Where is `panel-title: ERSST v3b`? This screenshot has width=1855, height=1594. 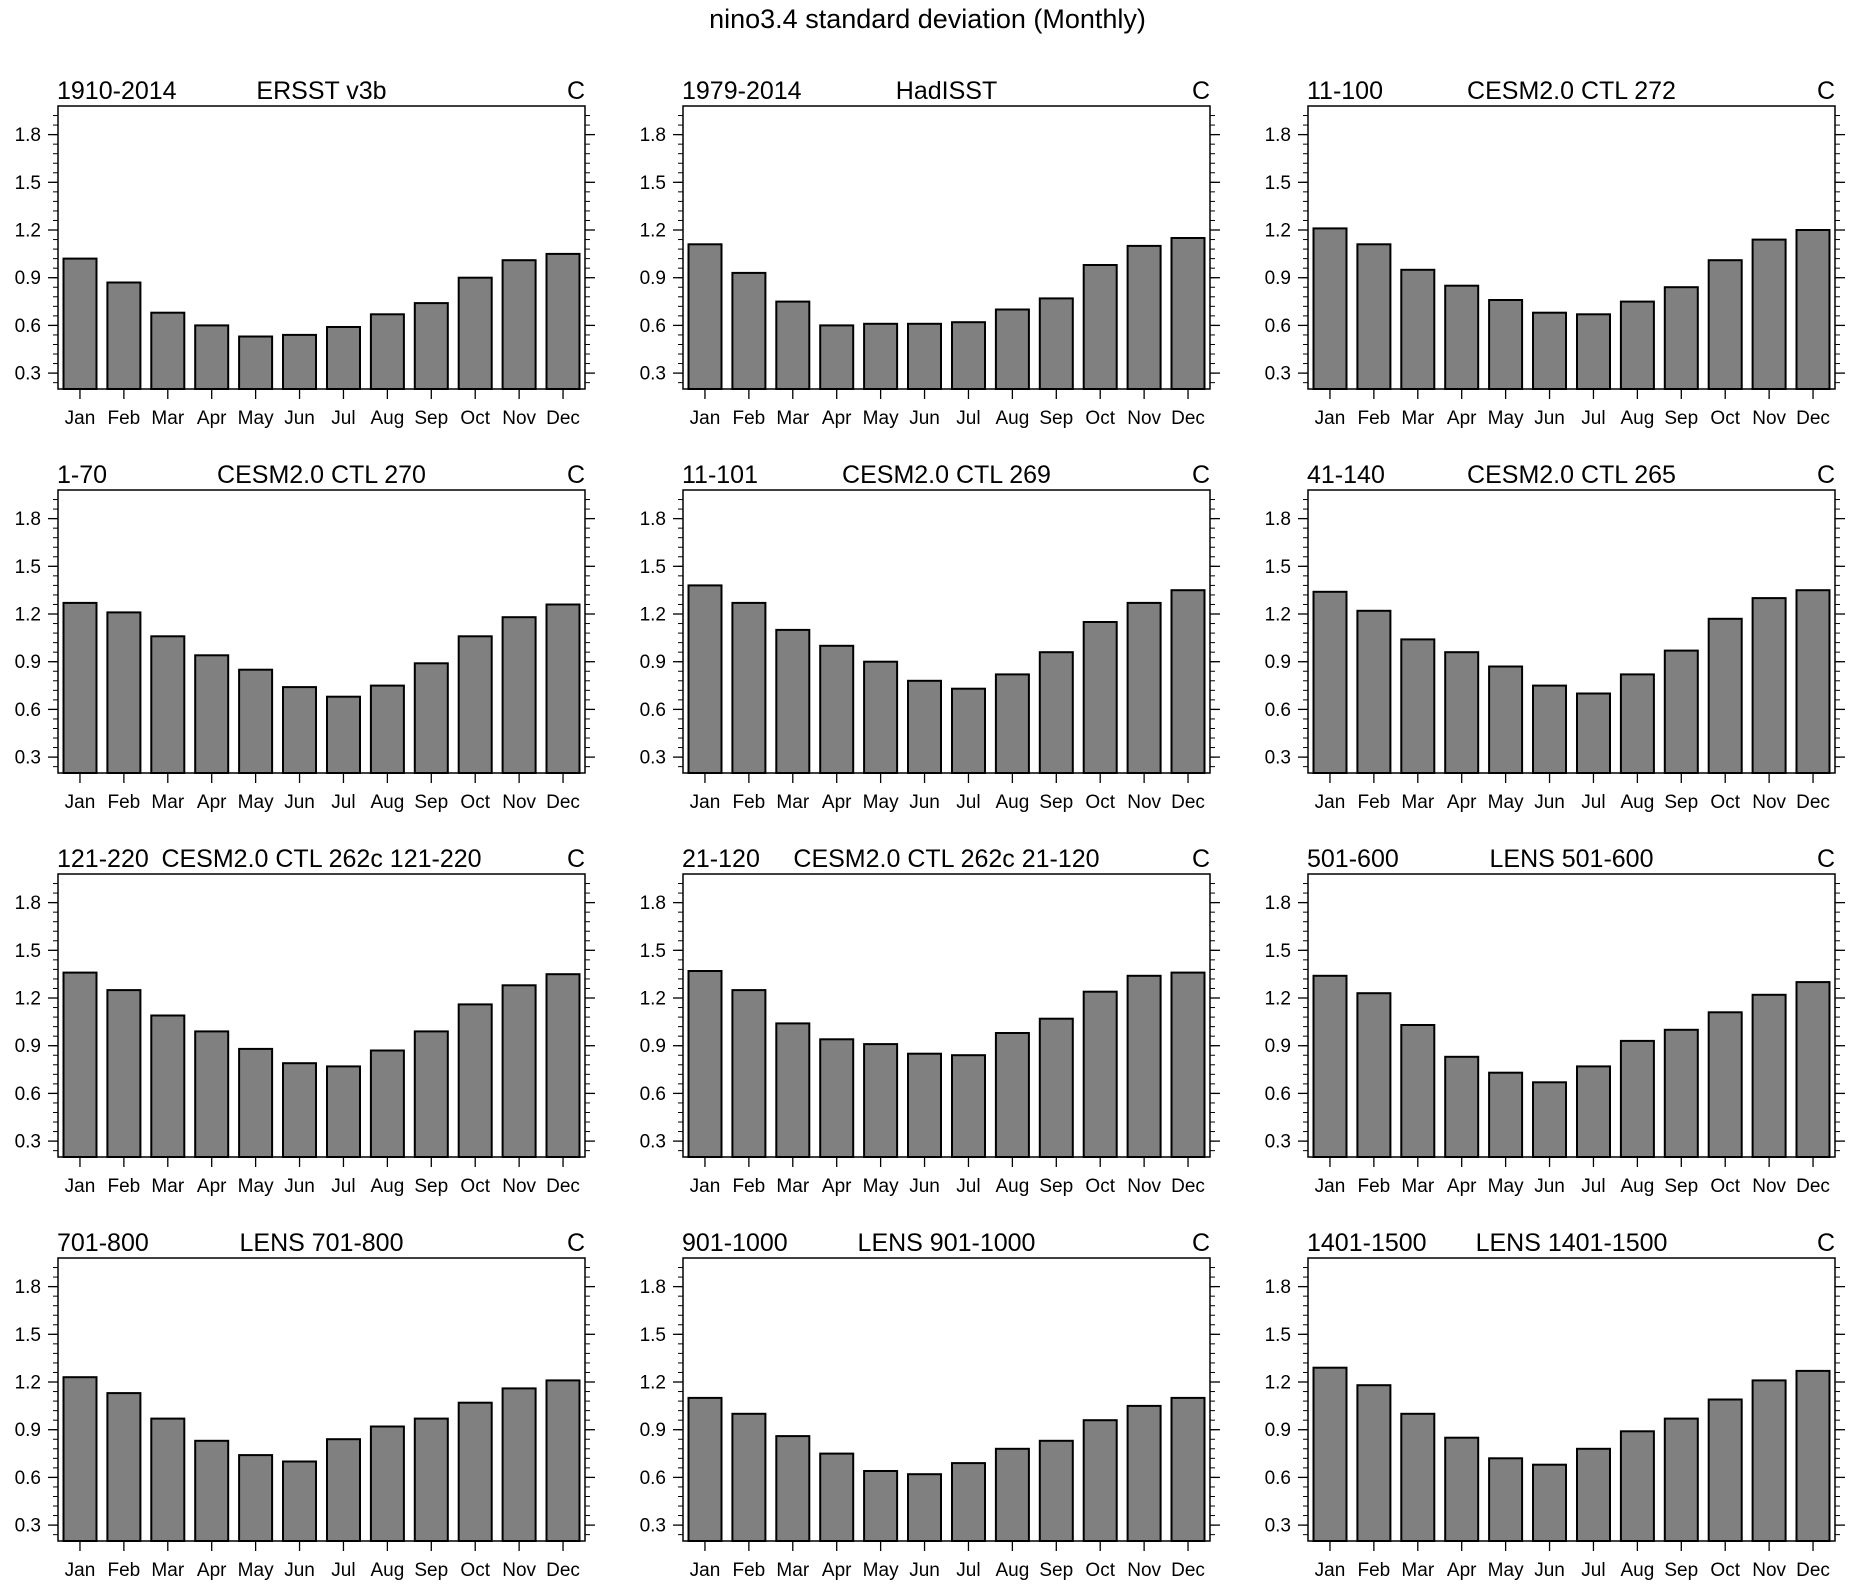
panel-title: ERSST v3b is located at coordinates (321, 91).